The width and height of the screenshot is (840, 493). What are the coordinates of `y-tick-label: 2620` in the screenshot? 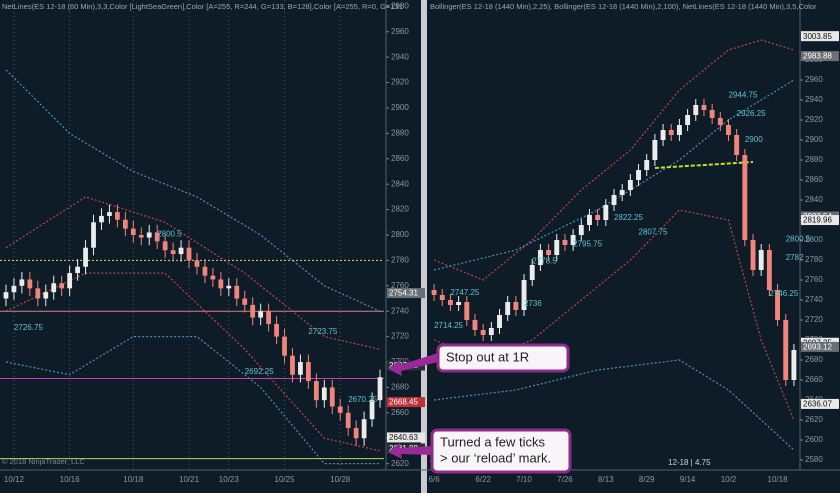 It's located at (400, 463).